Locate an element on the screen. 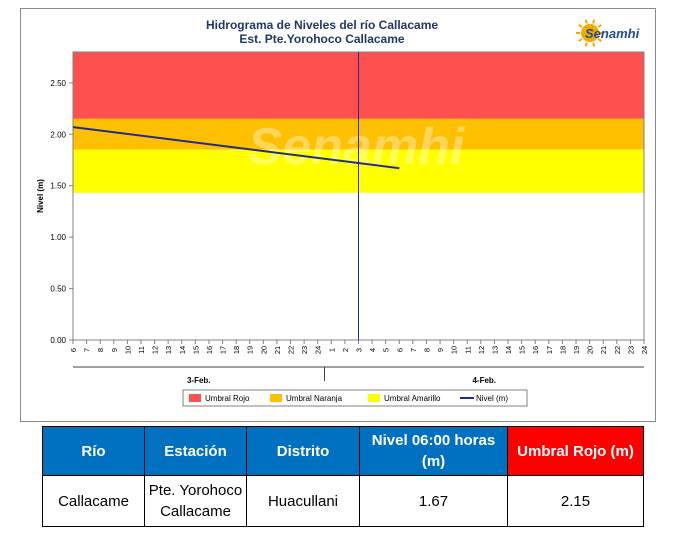 The height and width of the screenshot is (539, 697). cell-estacion: Pte. Yorohoco Callacame is located at coordinates (195, 501).